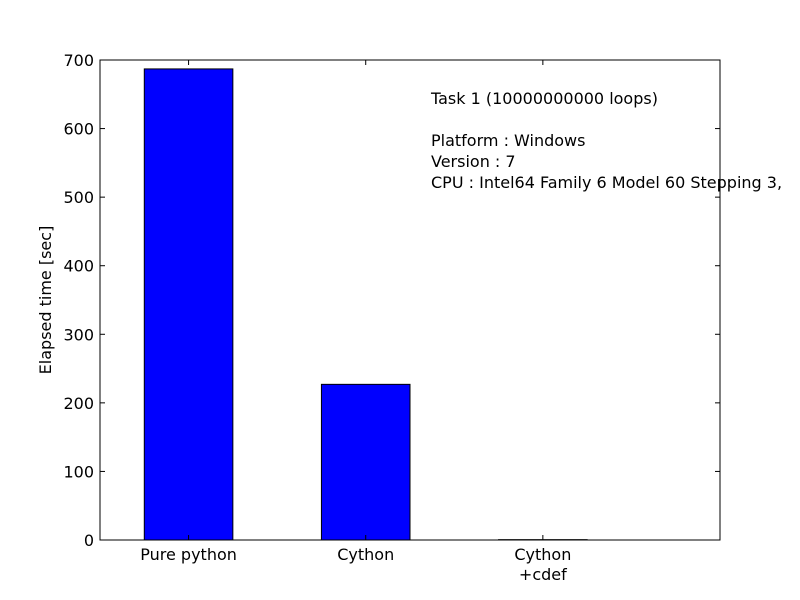 This screenshot has width=800, height=600. What do you see at coordinates (78, 334) in the screenshot?
I see `y-tick-label: 300` at bounding box center [78, 334].